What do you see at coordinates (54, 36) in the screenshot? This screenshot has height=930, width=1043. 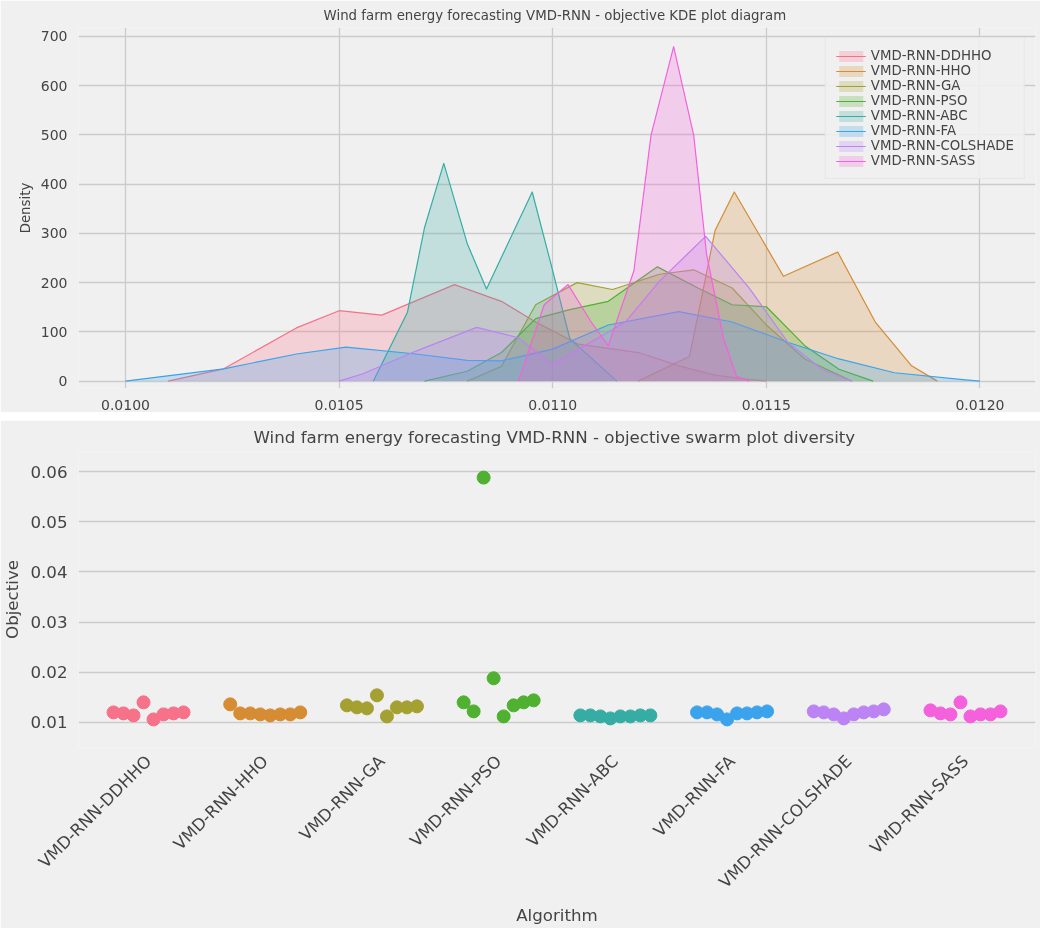 I see `y-tick-label: 700` at bounding box center [54, 36].